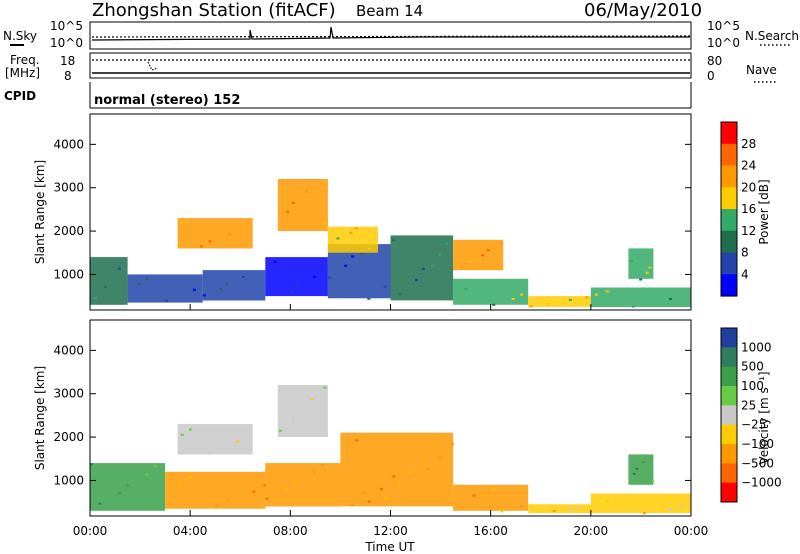 The width and height of the screenshot is (800, 554). Describe the element at coordinates (745, 253) in the screenshot. I see `colorbar-tick-label: 8` at that location.